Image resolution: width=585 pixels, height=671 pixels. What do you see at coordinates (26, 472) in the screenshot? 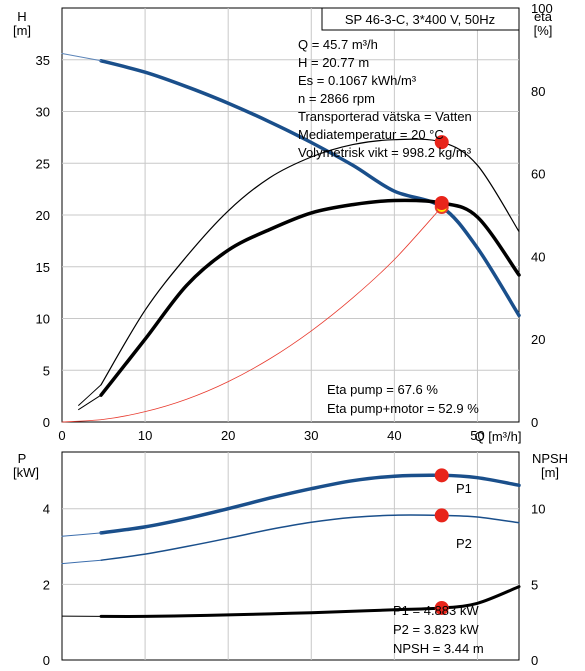
I see `p-axis-label-unit: [kW]` at bounding box center [26, 472].